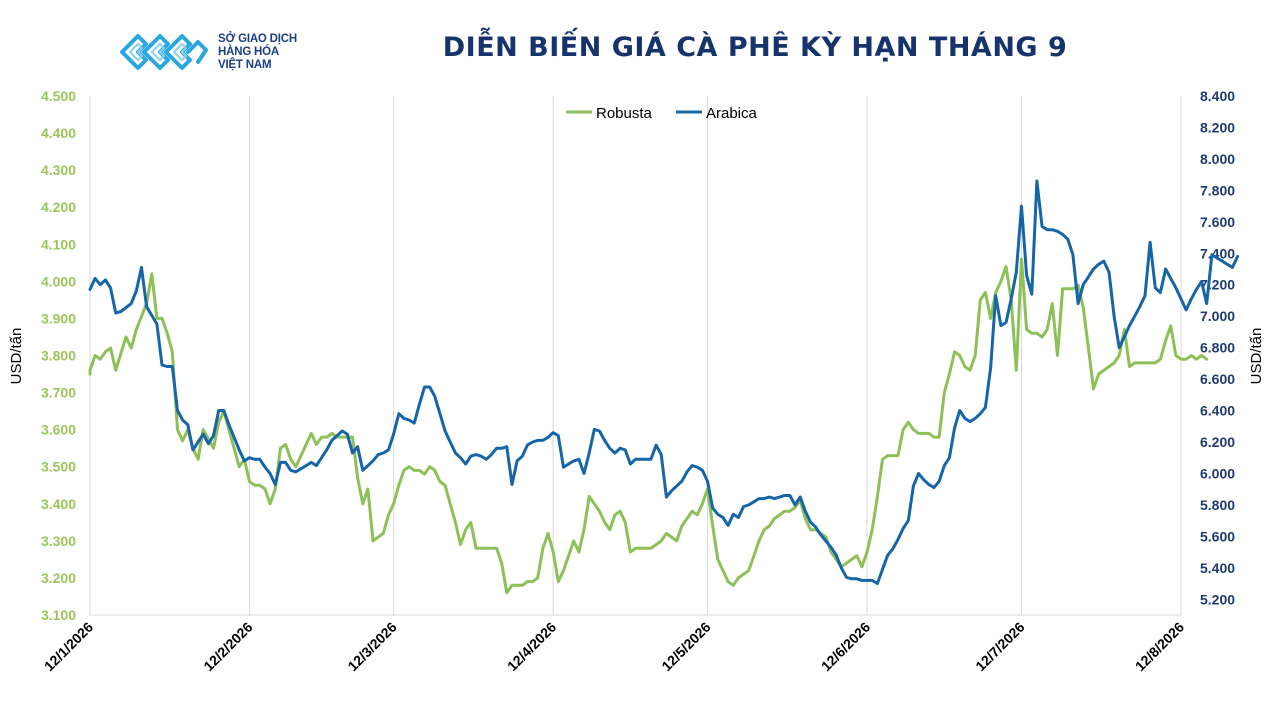  I want to click on x-tick-label: 12/4/2026, so click(532, 647).